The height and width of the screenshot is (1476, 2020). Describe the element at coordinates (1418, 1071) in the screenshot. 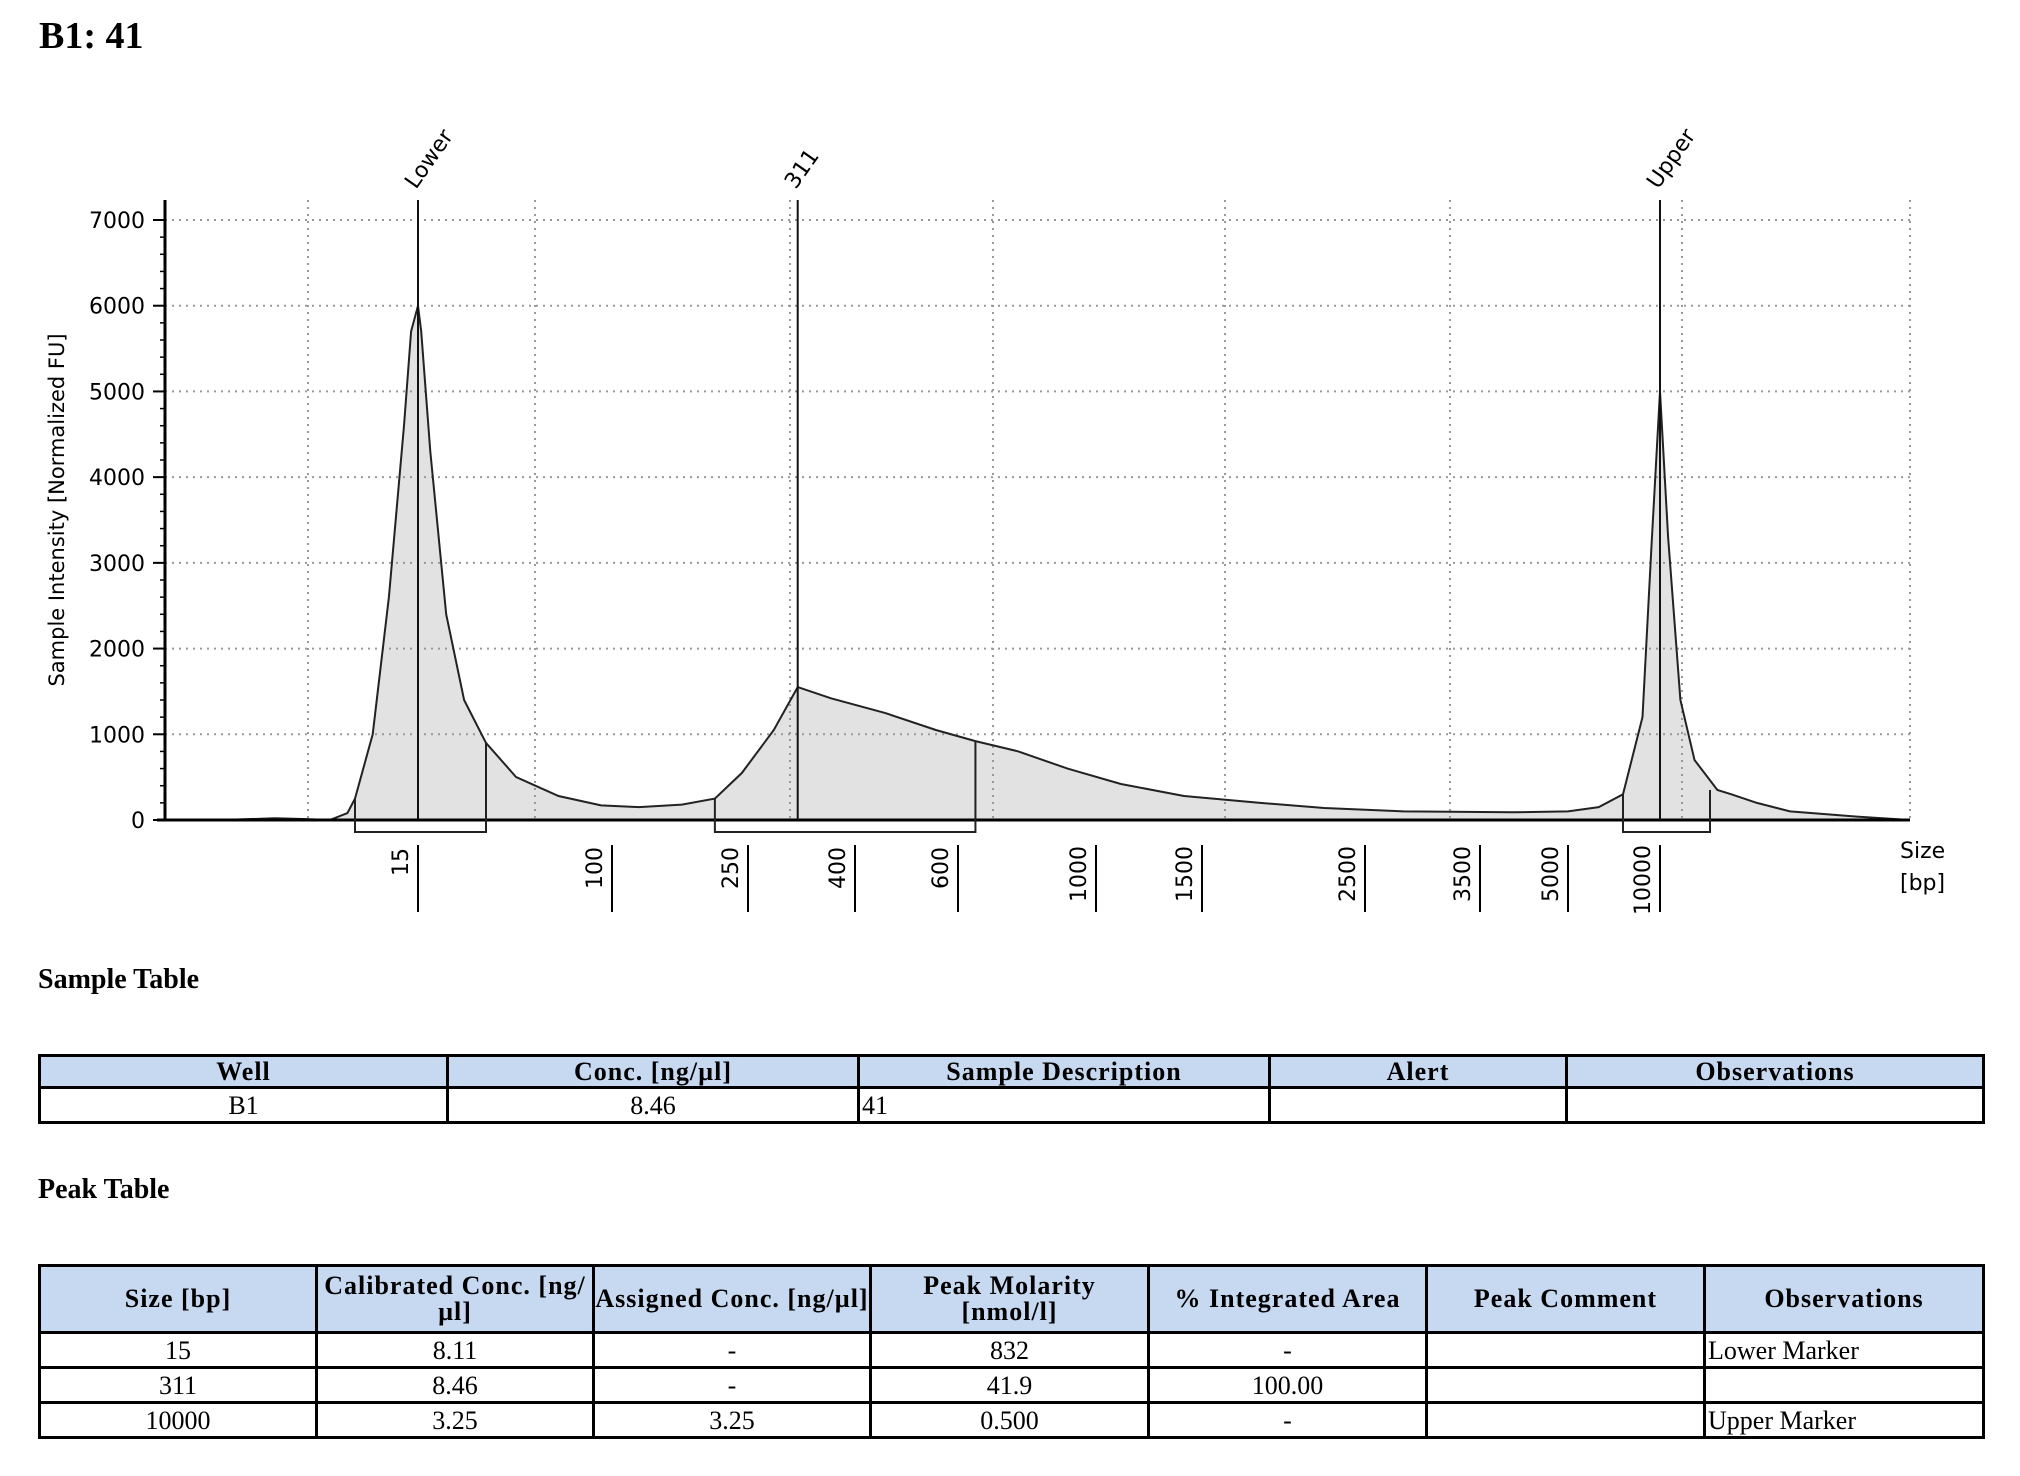

I see `col-header: Alert` at that location.